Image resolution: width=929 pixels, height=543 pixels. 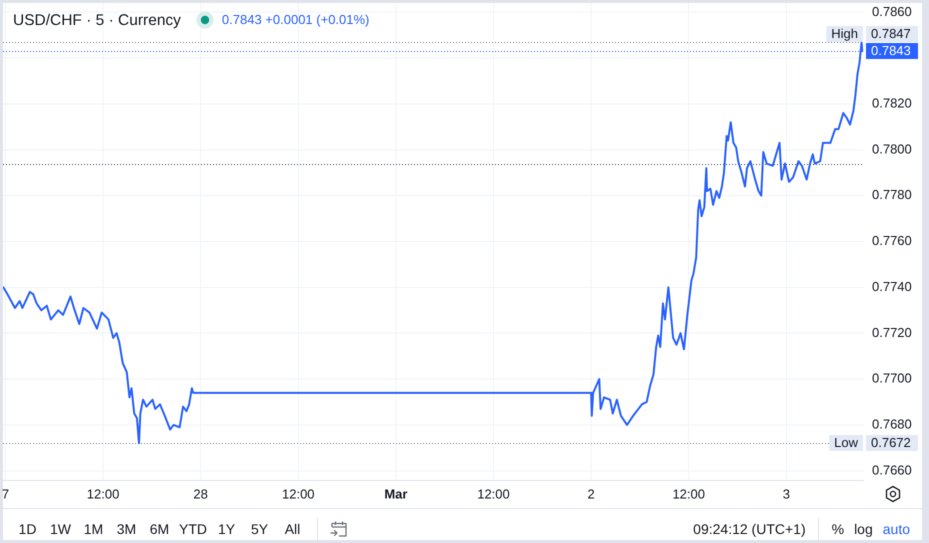 What do you see at coordinates (159, 529) in the screenshot?
I see `text: 6M` at bounding box center [159, 529].